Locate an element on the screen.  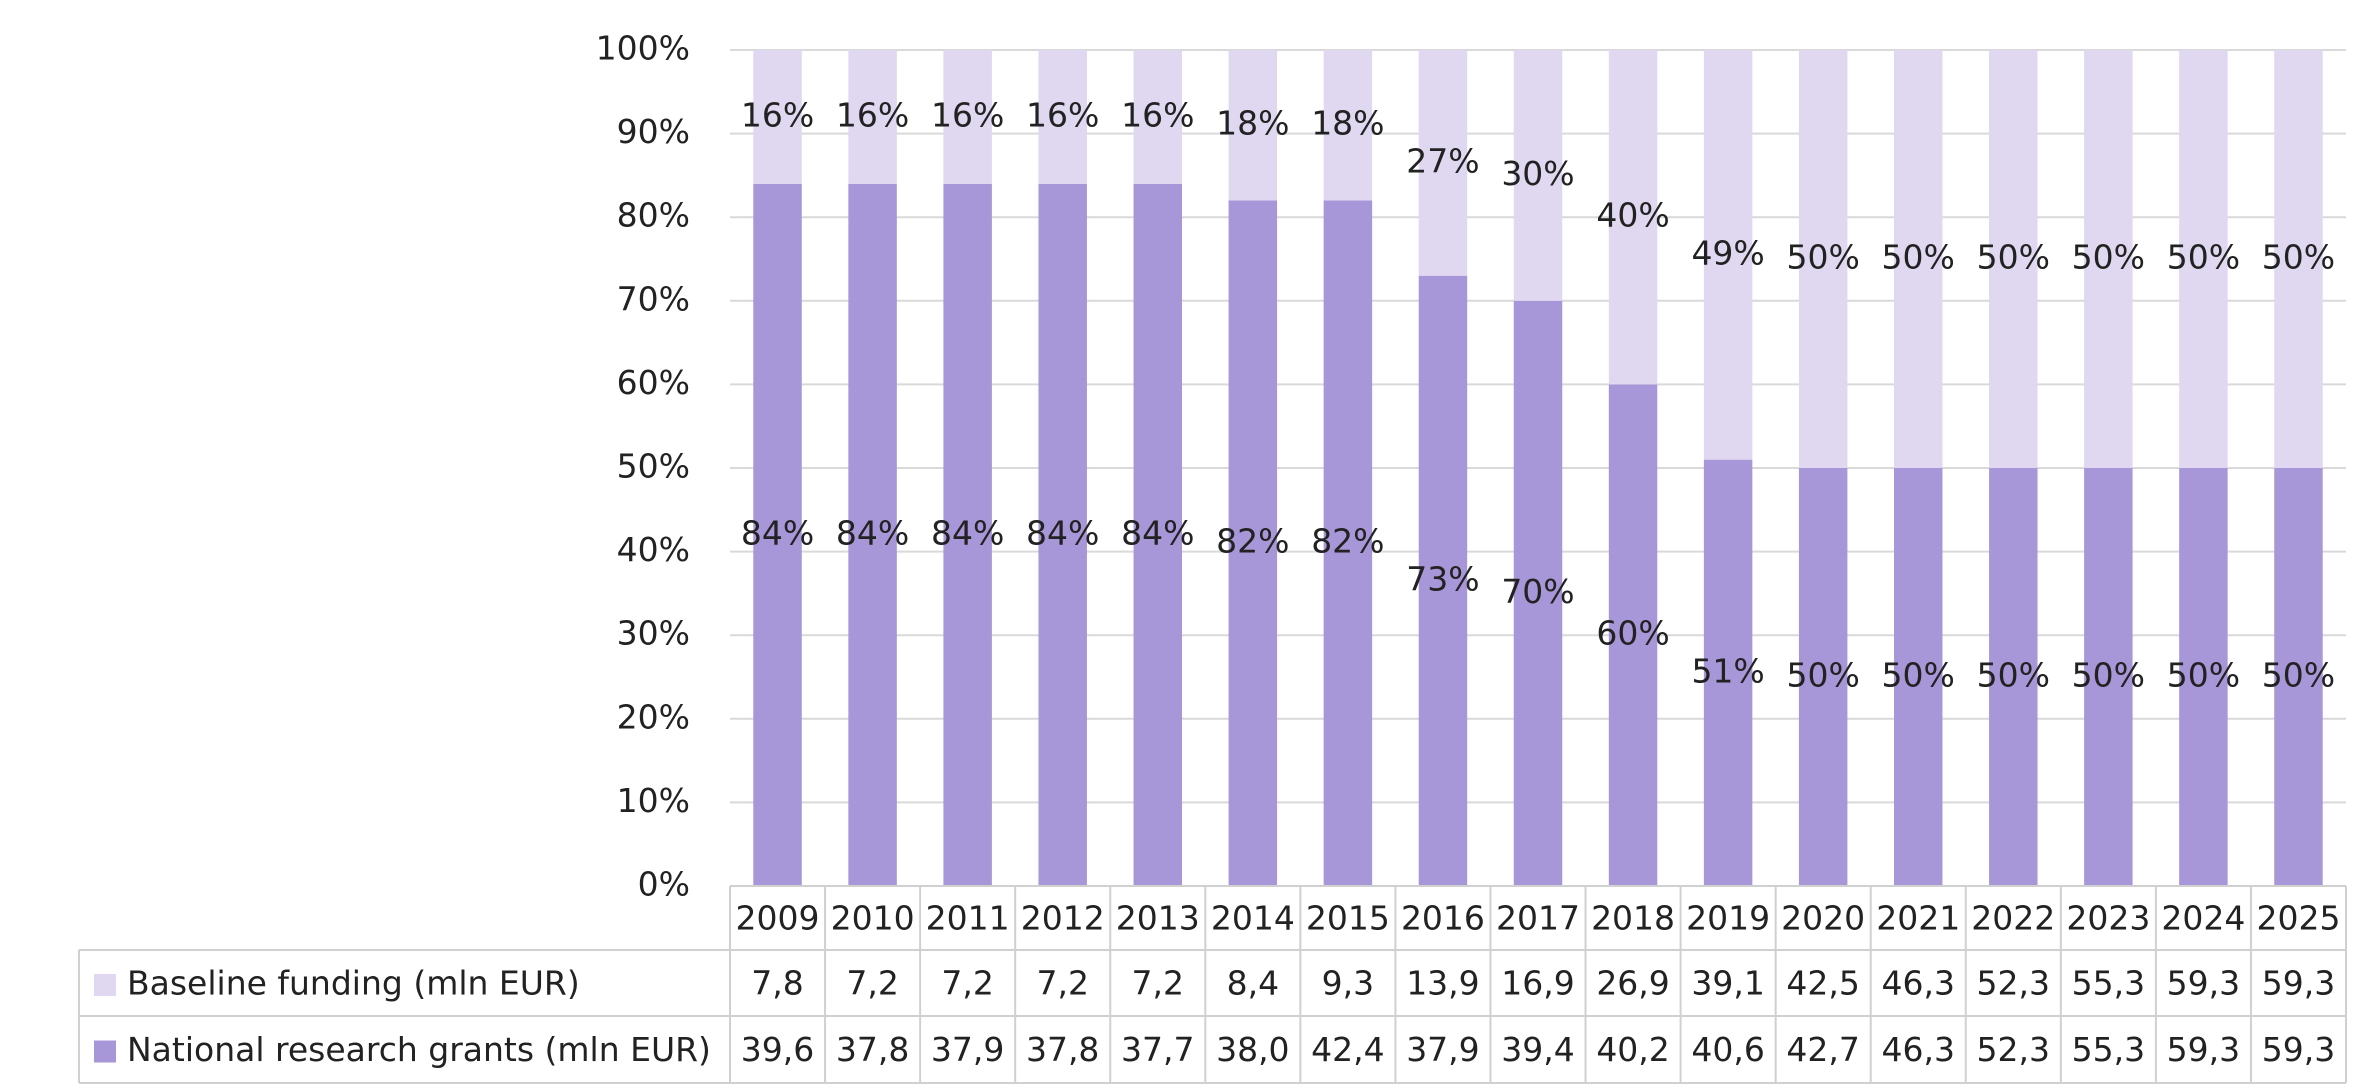
legend-label: Baseline funding (mln EUR) is located at coordinates (353, 983).